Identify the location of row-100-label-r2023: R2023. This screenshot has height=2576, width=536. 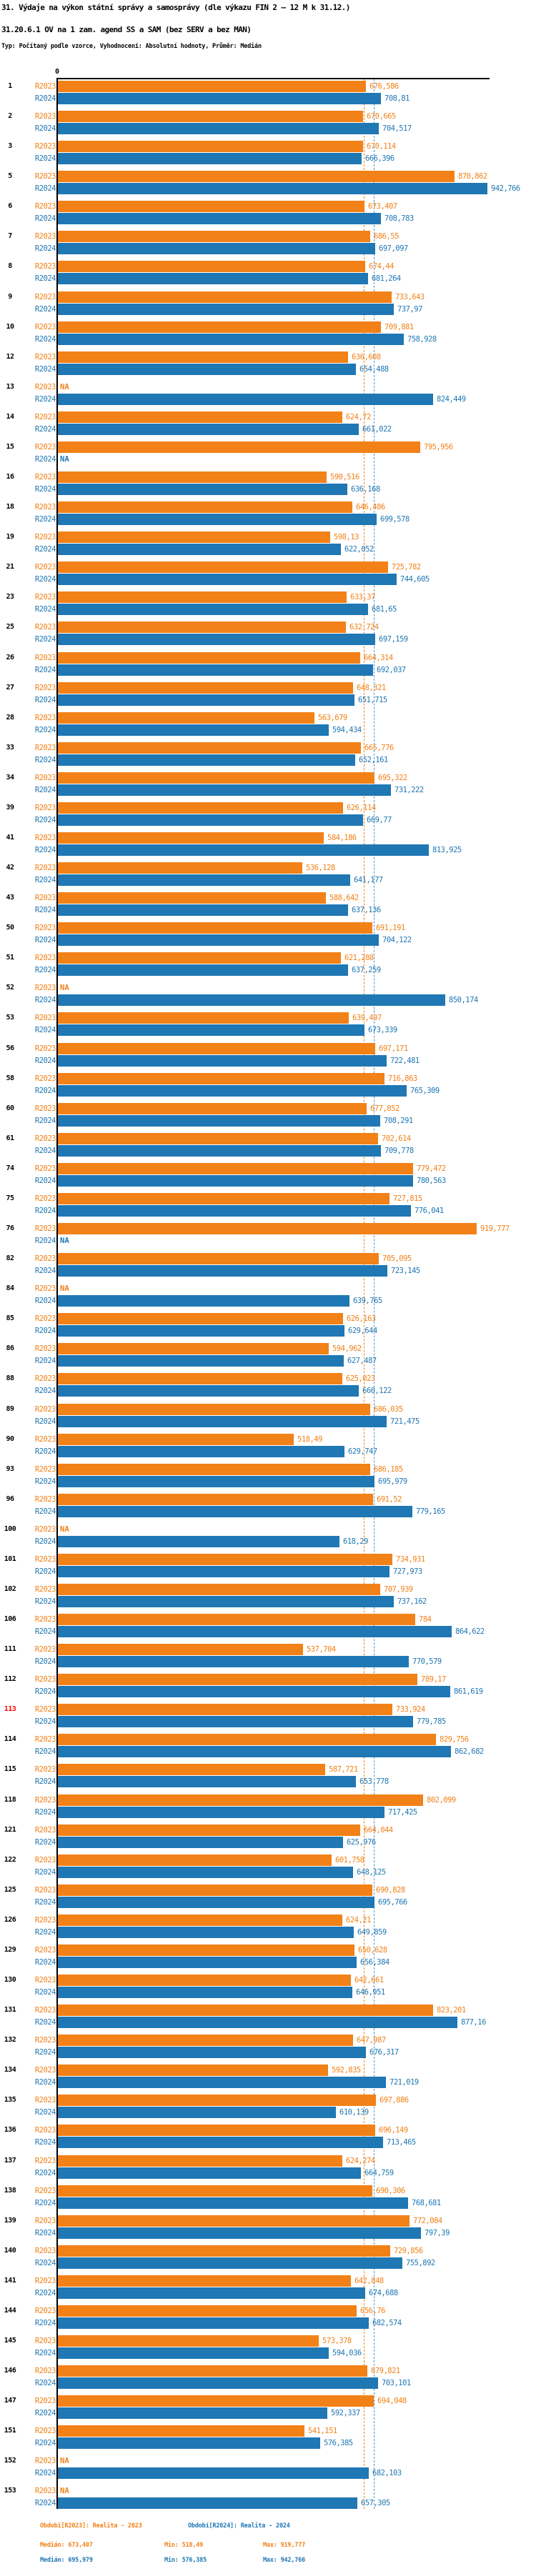
(45, 1529).